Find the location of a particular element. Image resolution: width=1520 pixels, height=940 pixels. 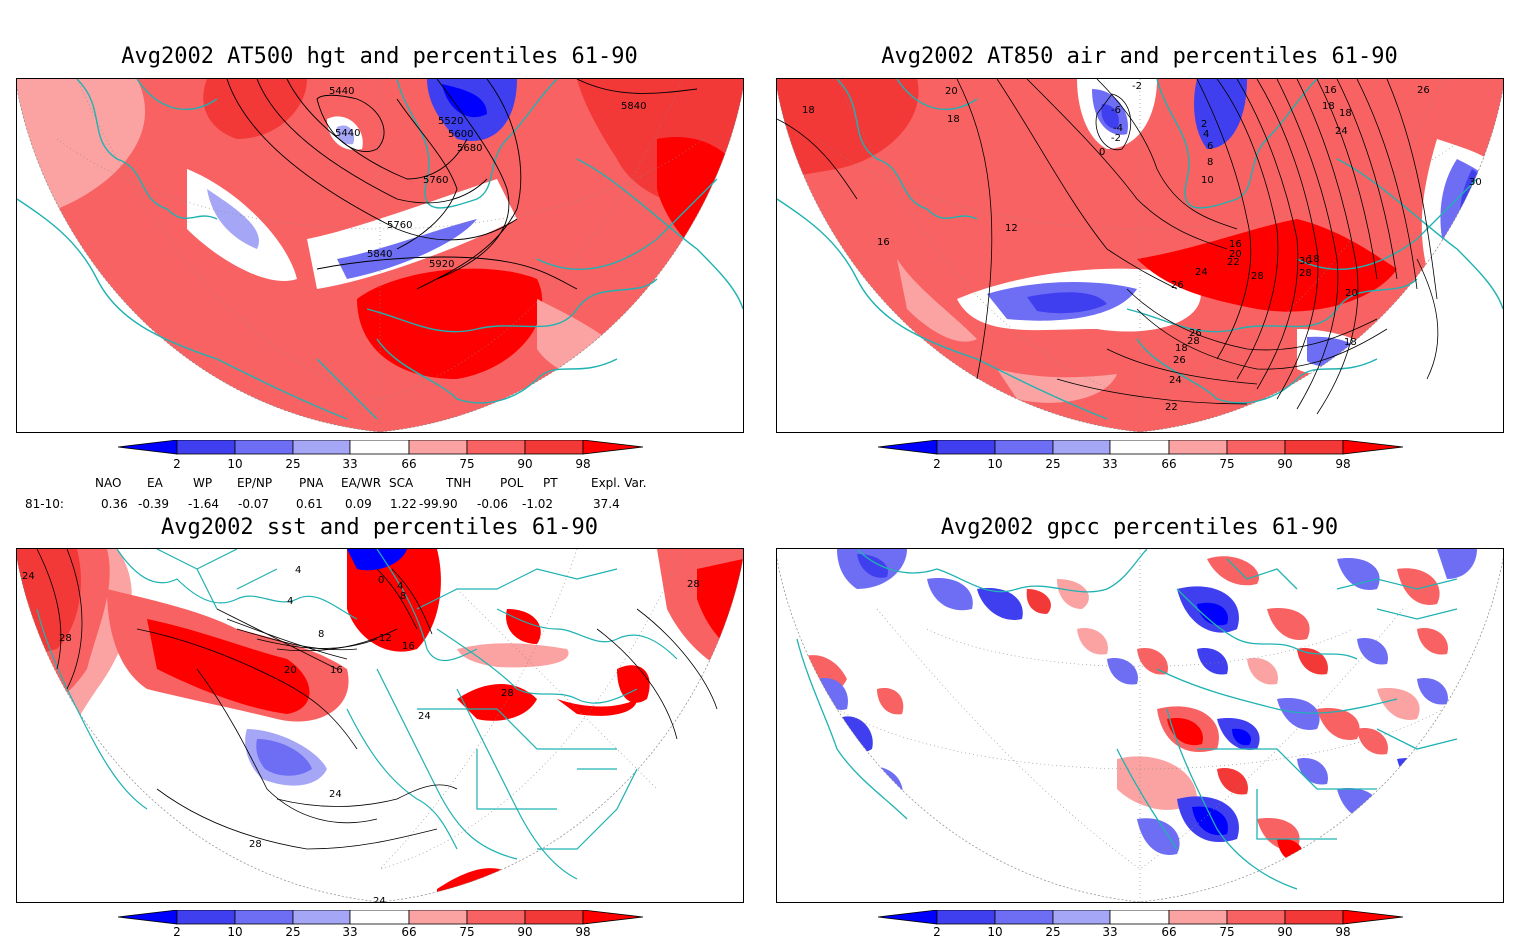

panel4-title: Avg2002 gpcc percentiles 61-90 is located at coordinates (1139, 527).